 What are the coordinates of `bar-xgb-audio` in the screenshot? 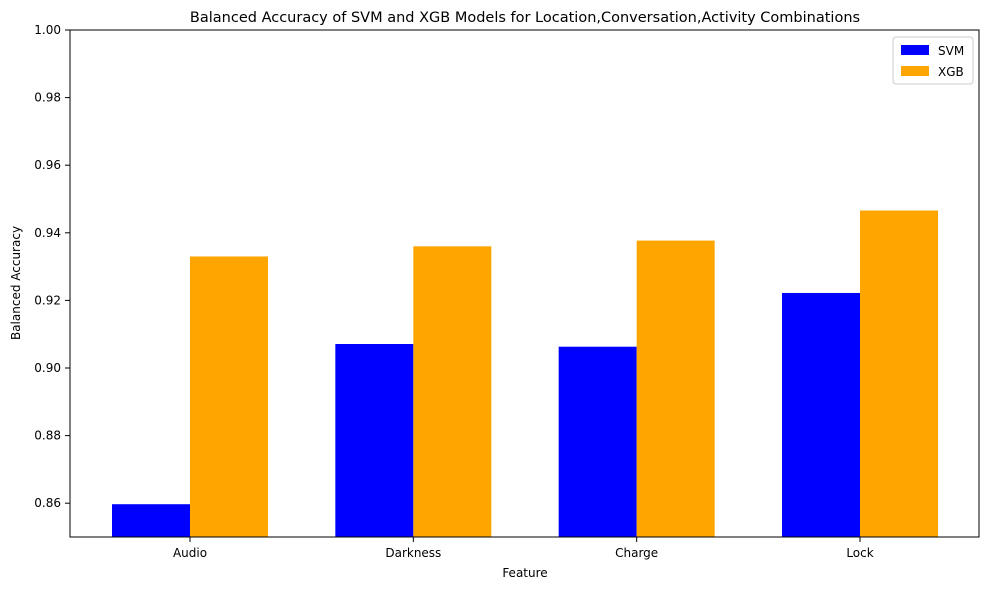 It's located at (229, 396).